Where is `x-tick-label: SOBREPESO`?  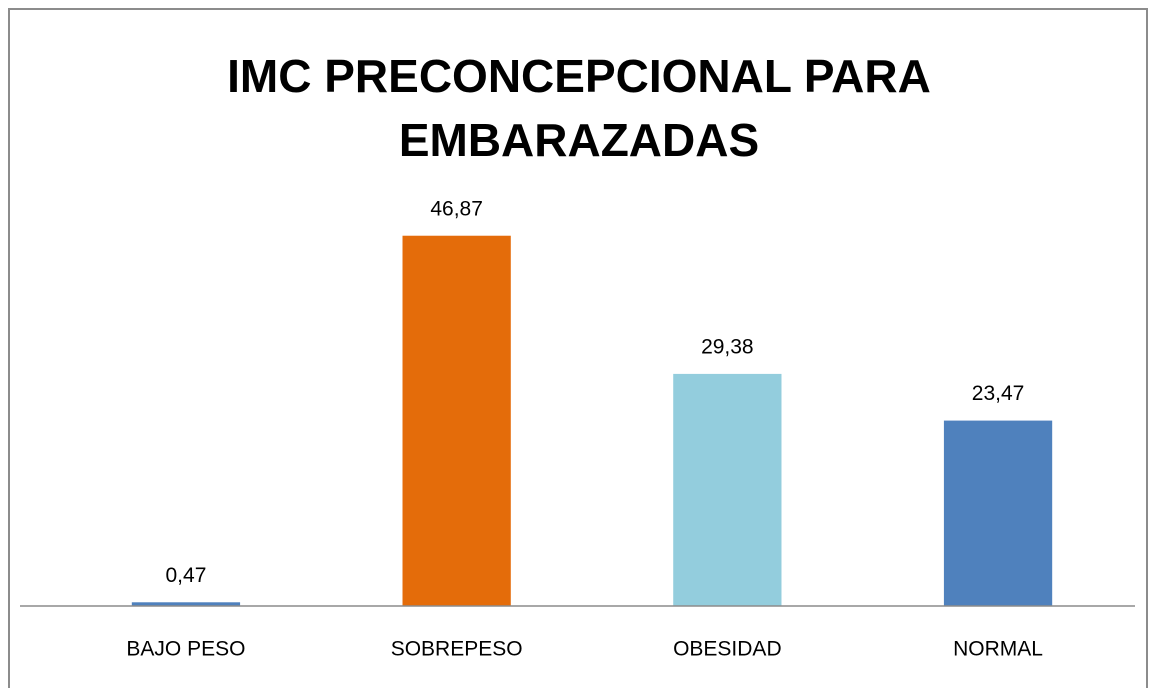 x-tick-label: SOBREPESO is located at coordinates (457, 649).